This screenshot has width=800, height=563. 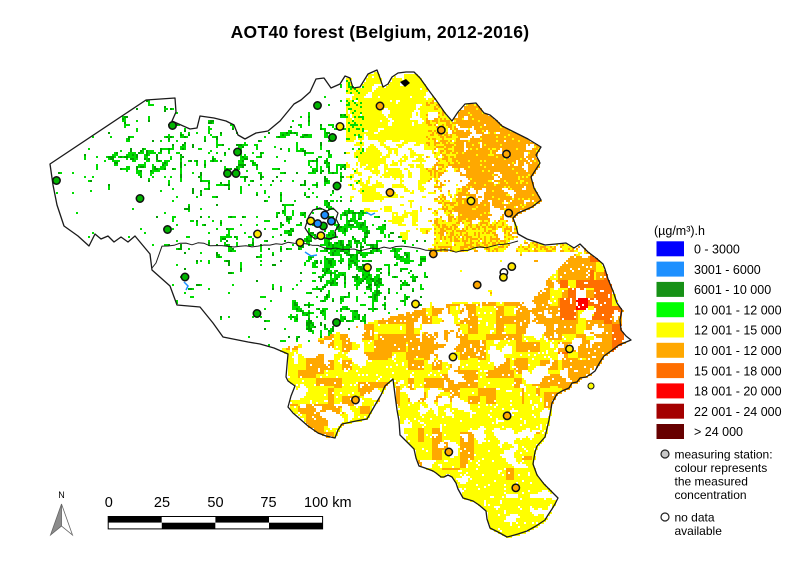 What do you see at coordinates (61, 495) in the screenshot?
I see `svg-text: N` at bounding box center [61, 495].